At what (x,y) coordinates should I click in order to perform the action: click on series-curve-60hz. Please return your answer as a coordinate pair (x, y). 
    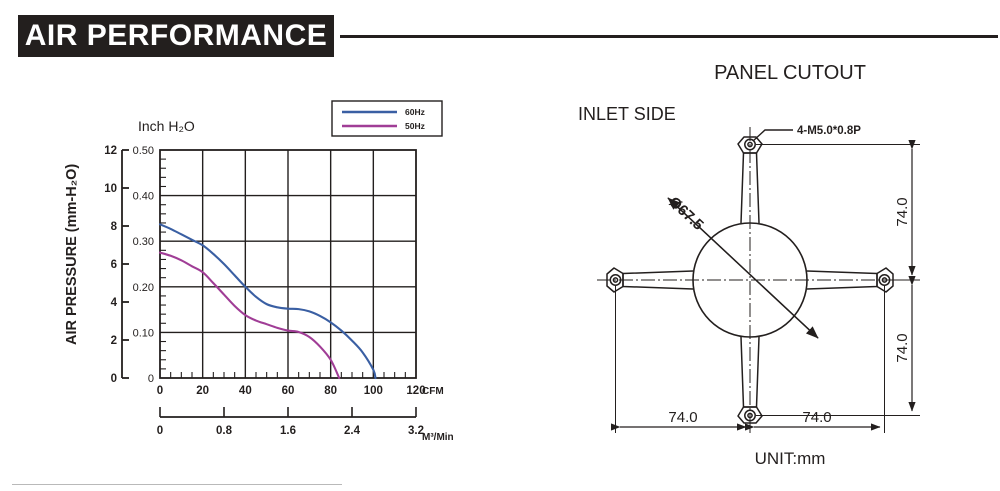
    Looking at the image, I should click on (267, 301).